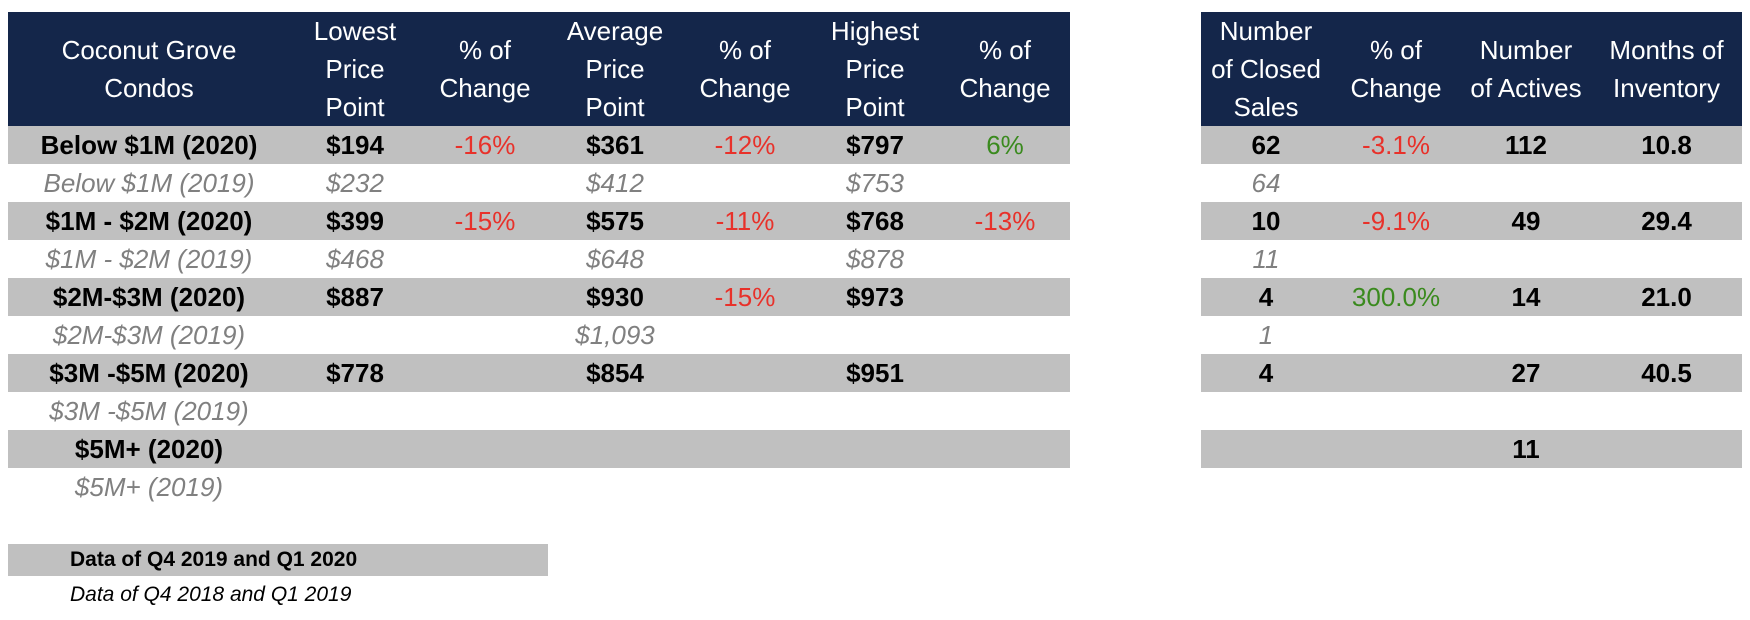 This screenshot has width=1750, height=620. I want to click on table-row: Below $1M (2019) $232 $412 $753, so click(539, 183).